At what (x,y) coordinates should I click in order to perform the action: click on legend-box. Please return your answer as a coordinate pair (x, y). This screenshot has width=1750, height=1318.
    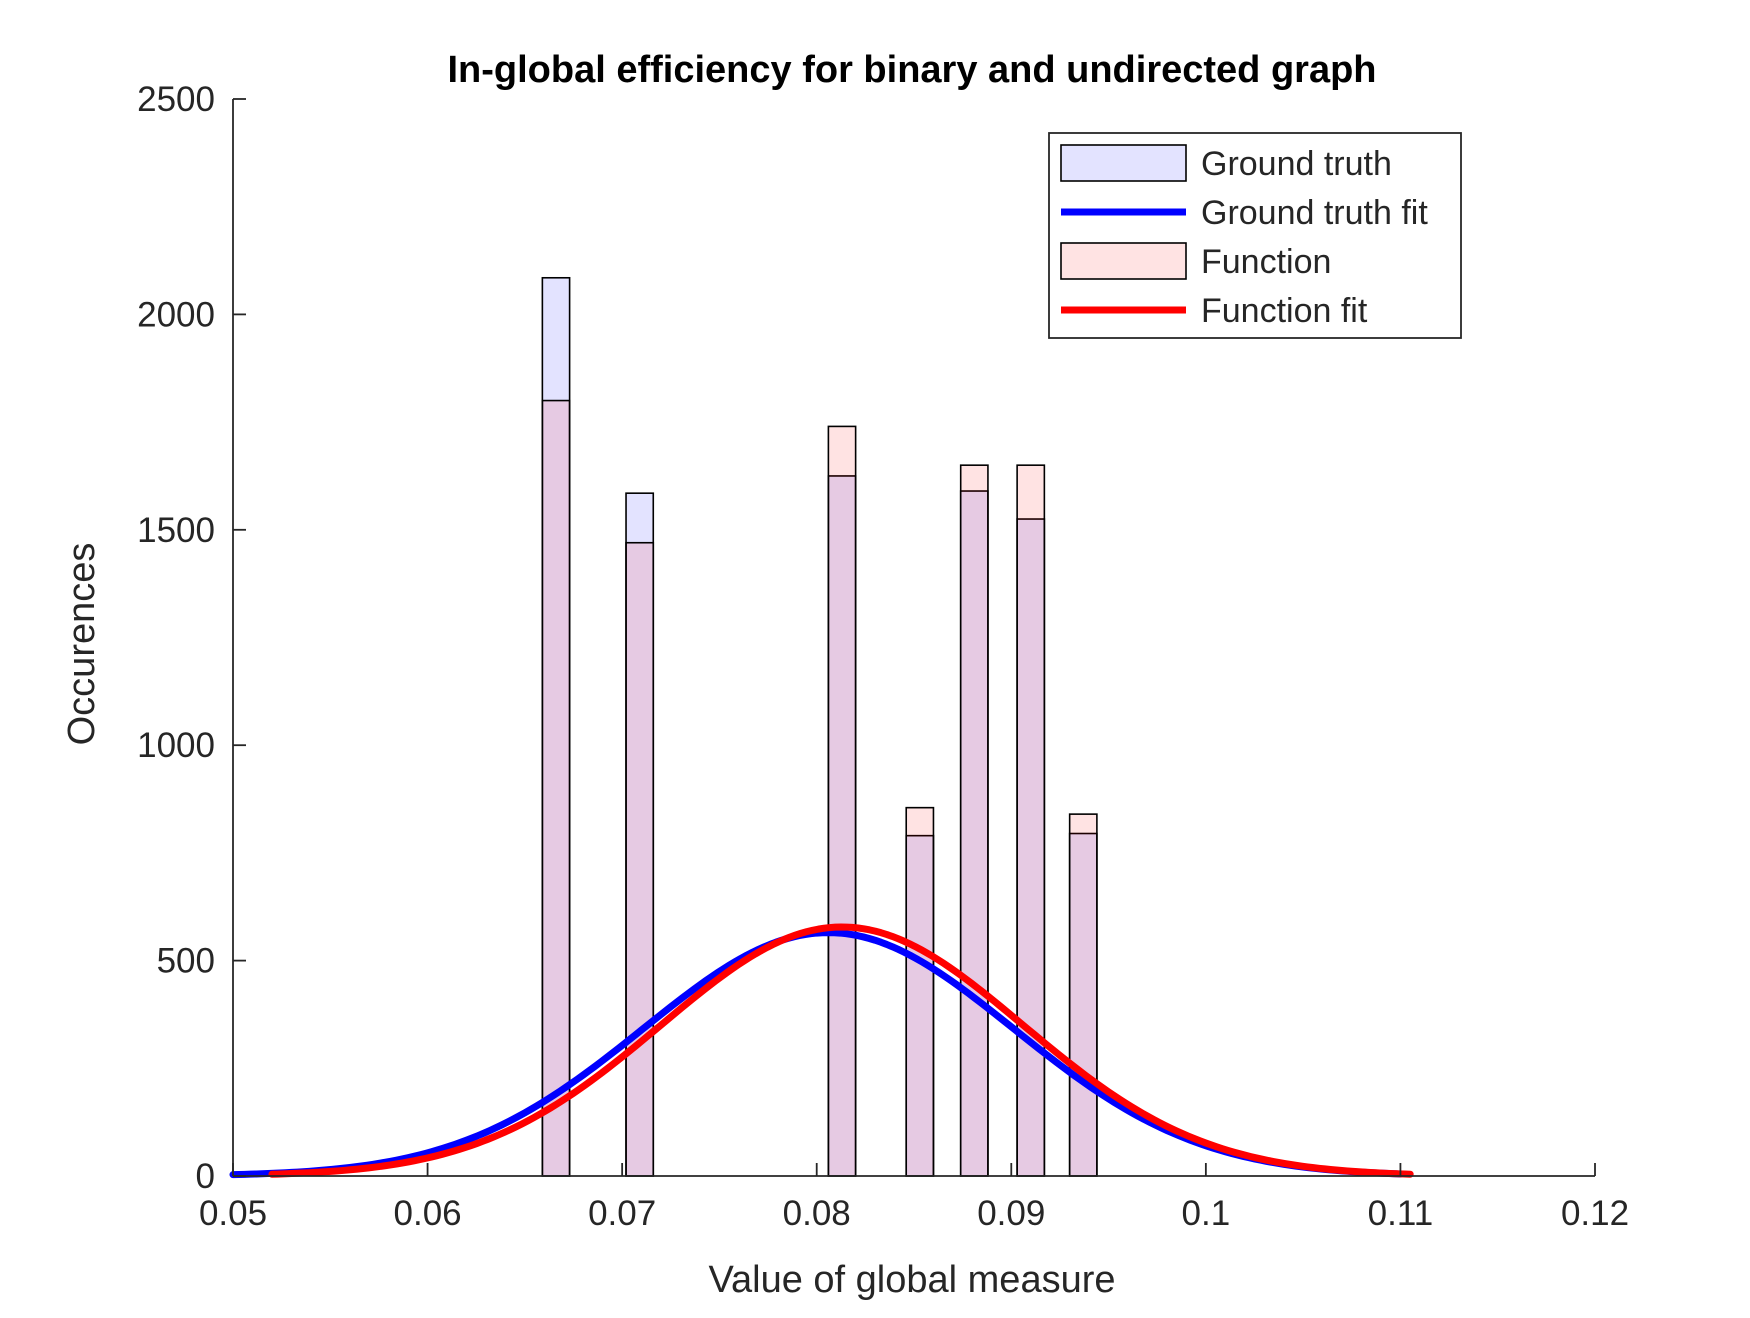
    Looking at the image, I should click on (1255, 235).